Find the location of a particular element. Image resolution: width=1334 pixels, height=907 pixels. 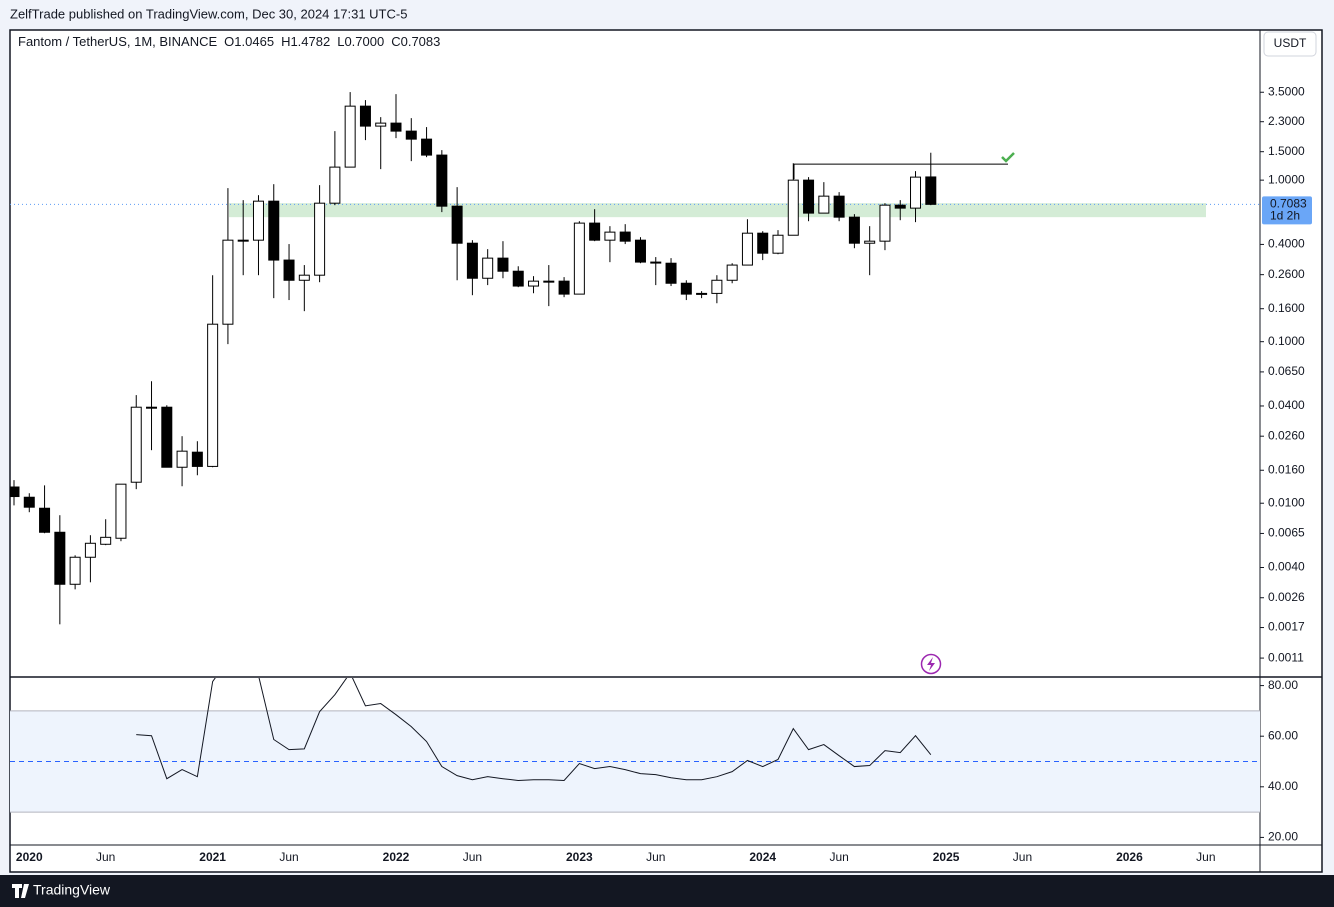

x-tick-label: 2025 is located at coordinates (946, 857).